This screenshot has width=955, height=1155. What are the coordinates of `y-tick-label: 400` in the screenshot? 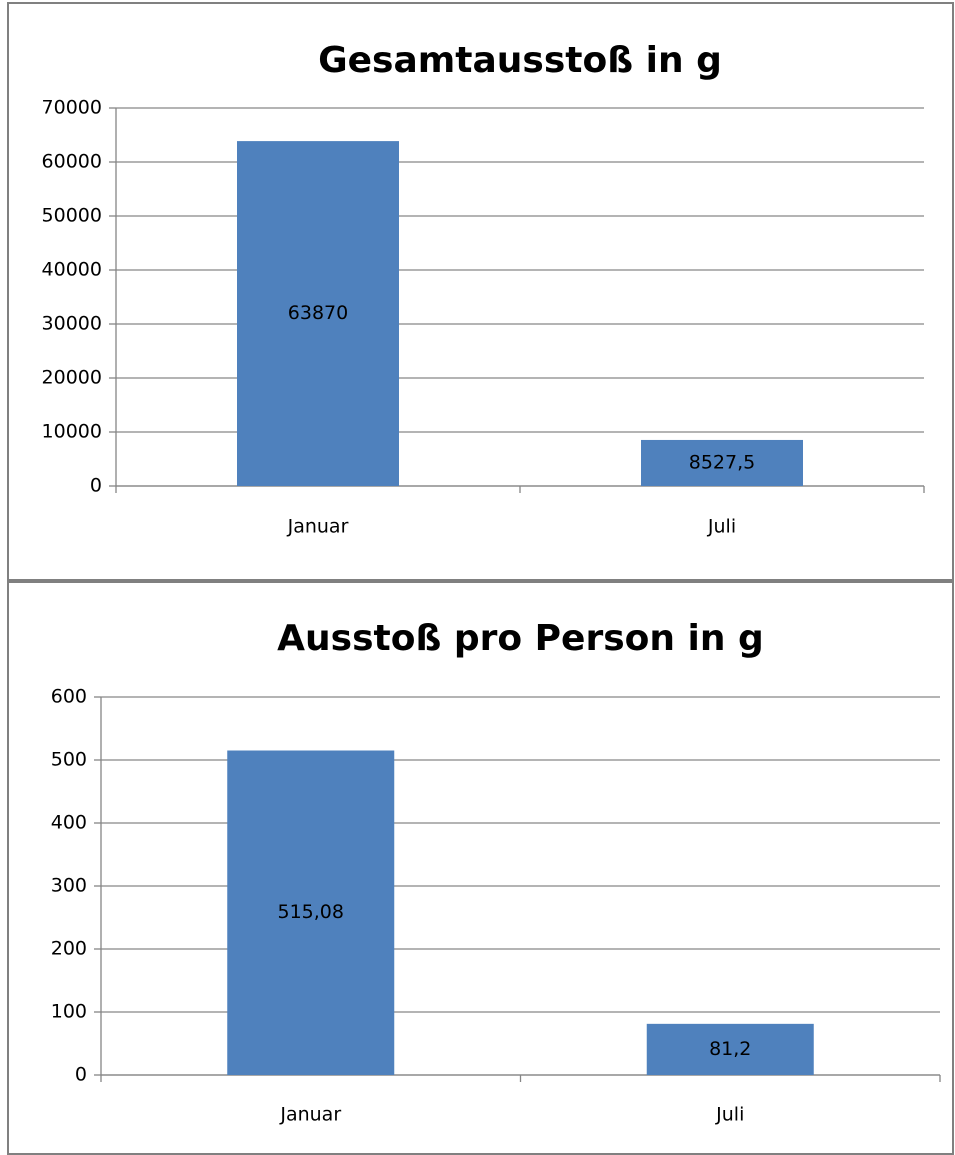 It's located at (69, 823).